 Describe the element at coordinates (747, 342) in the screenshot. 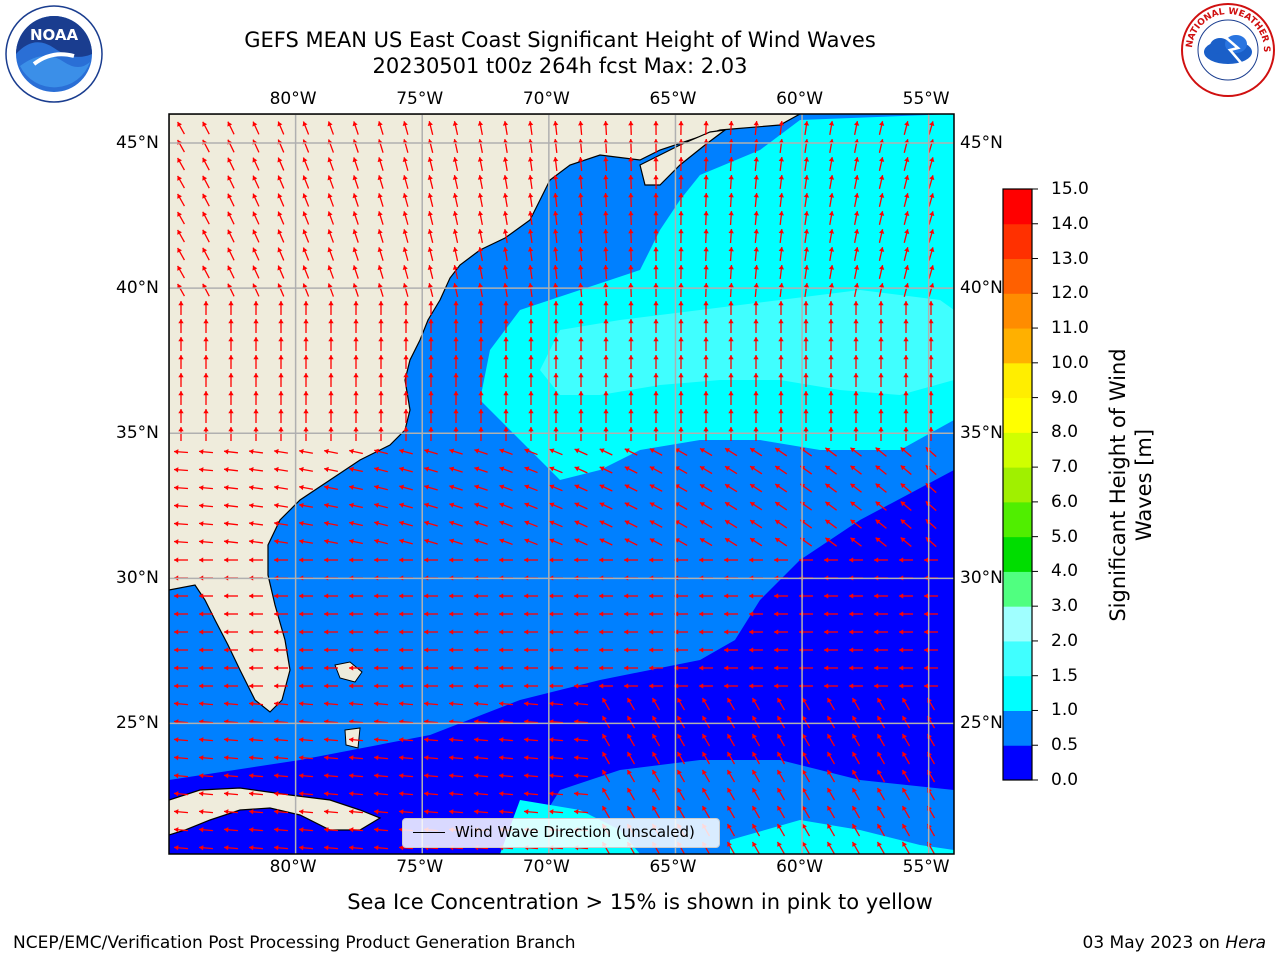

I see `wave-band-1.5-2.0` at that location.